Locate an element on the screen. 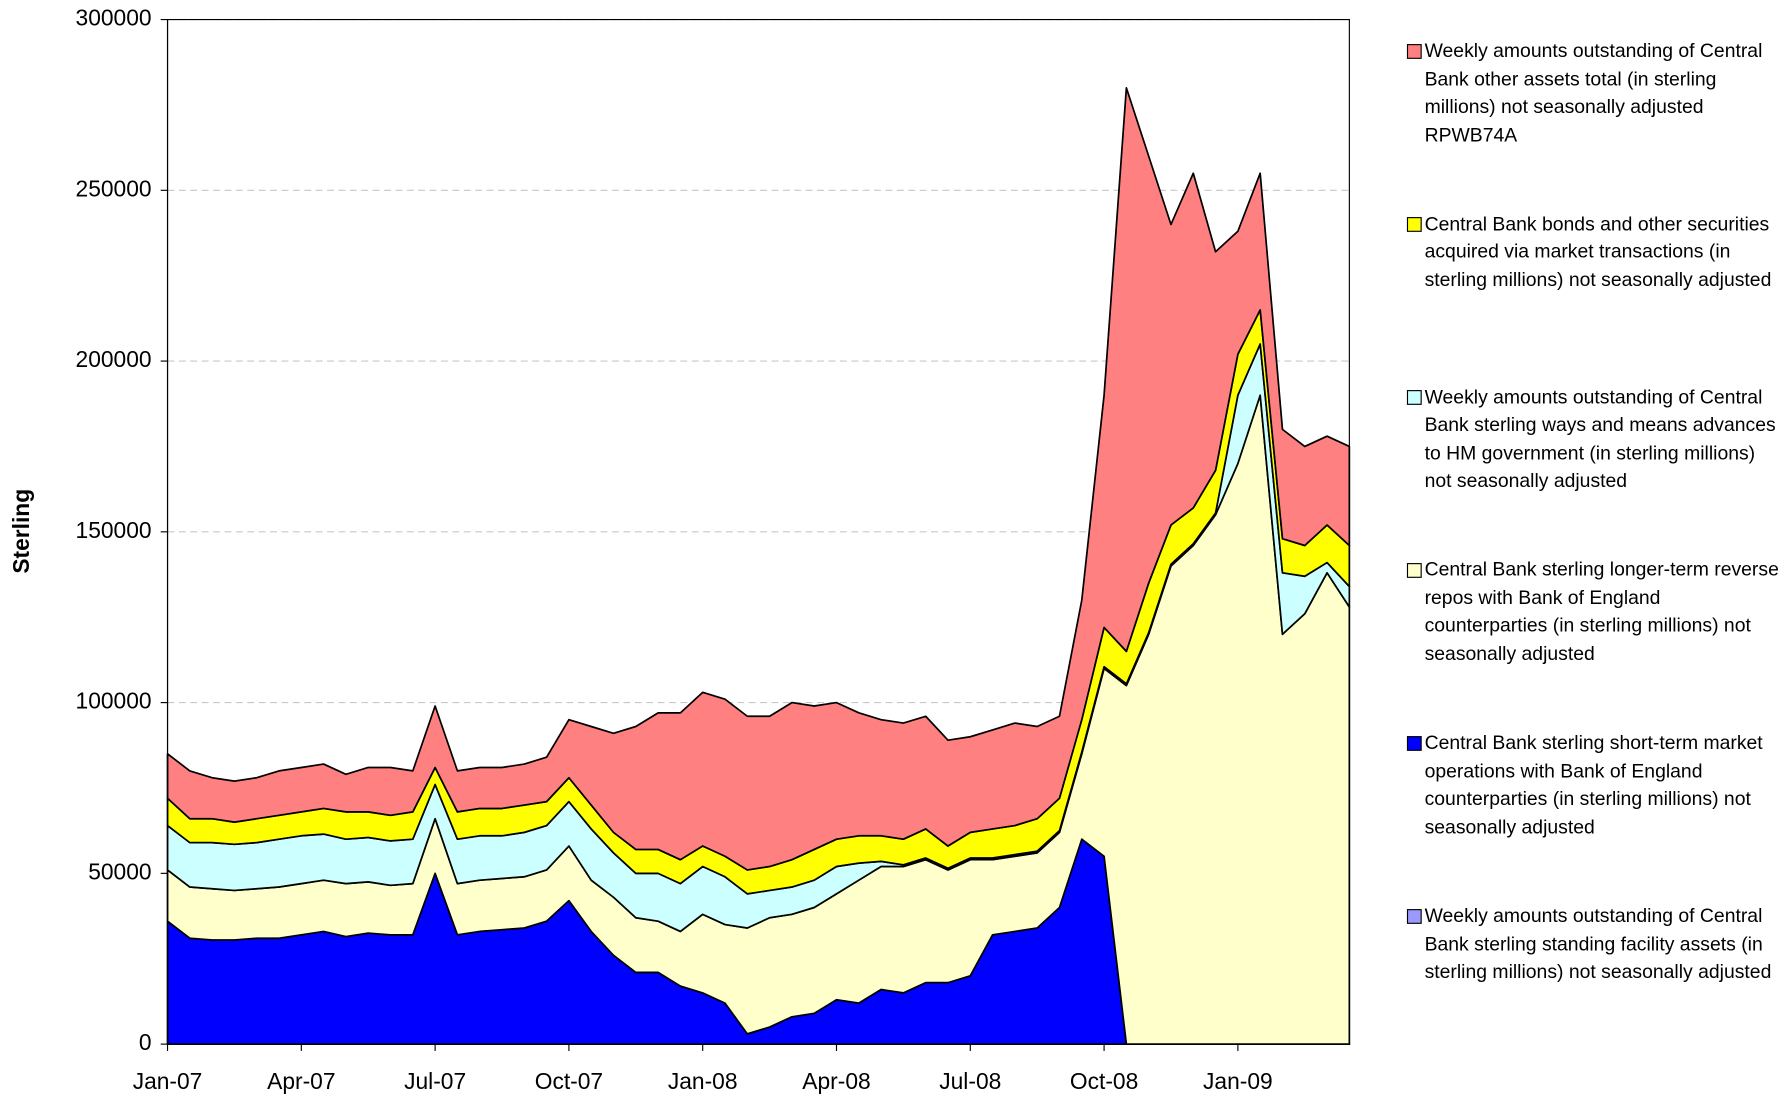 This screenshot has width=1787, height=1099. x-tick-label: Apr-08 is located at coordinates (836, 1081).